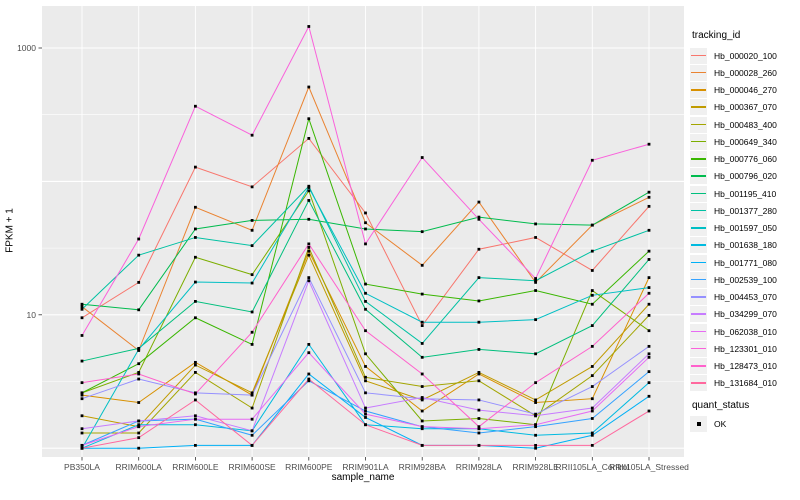 The width and height of the screenshot is (800, 500). I want to click on legend-row: Hb_001377_280, so click(745, 210).